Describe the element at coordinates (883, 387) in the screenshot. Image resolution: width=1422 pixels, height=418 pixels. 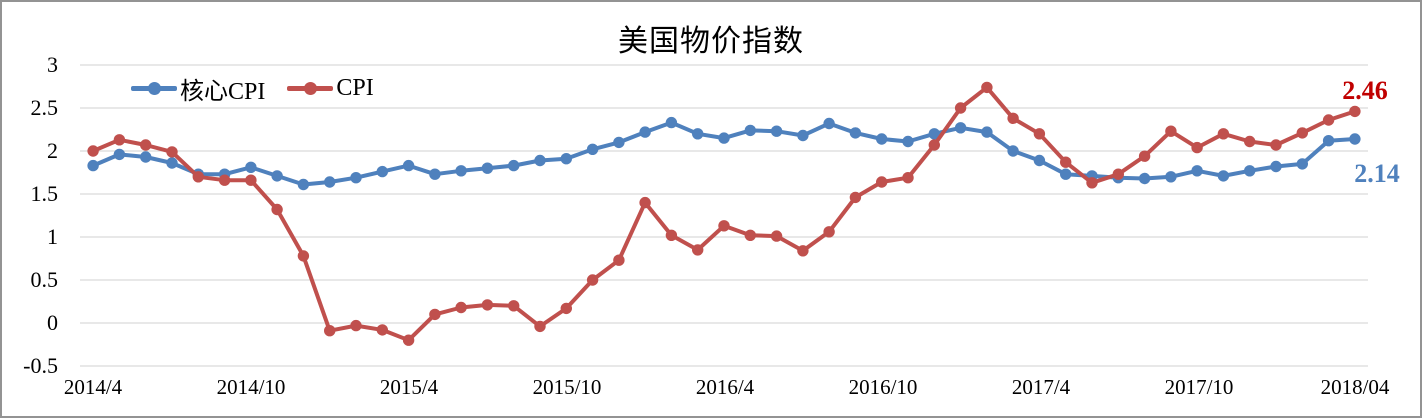
I see `x-tick-label: 2016/10` at that location.